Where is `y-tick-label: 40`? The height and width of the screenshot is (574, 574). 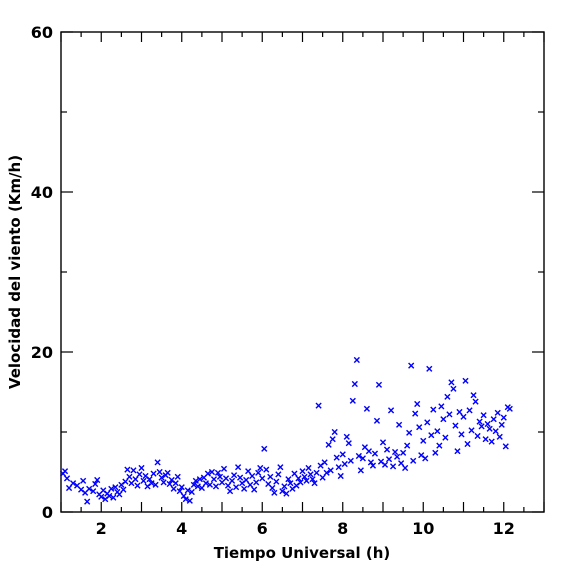 y-tick-label: 40 is located at coordinates (42, 192).